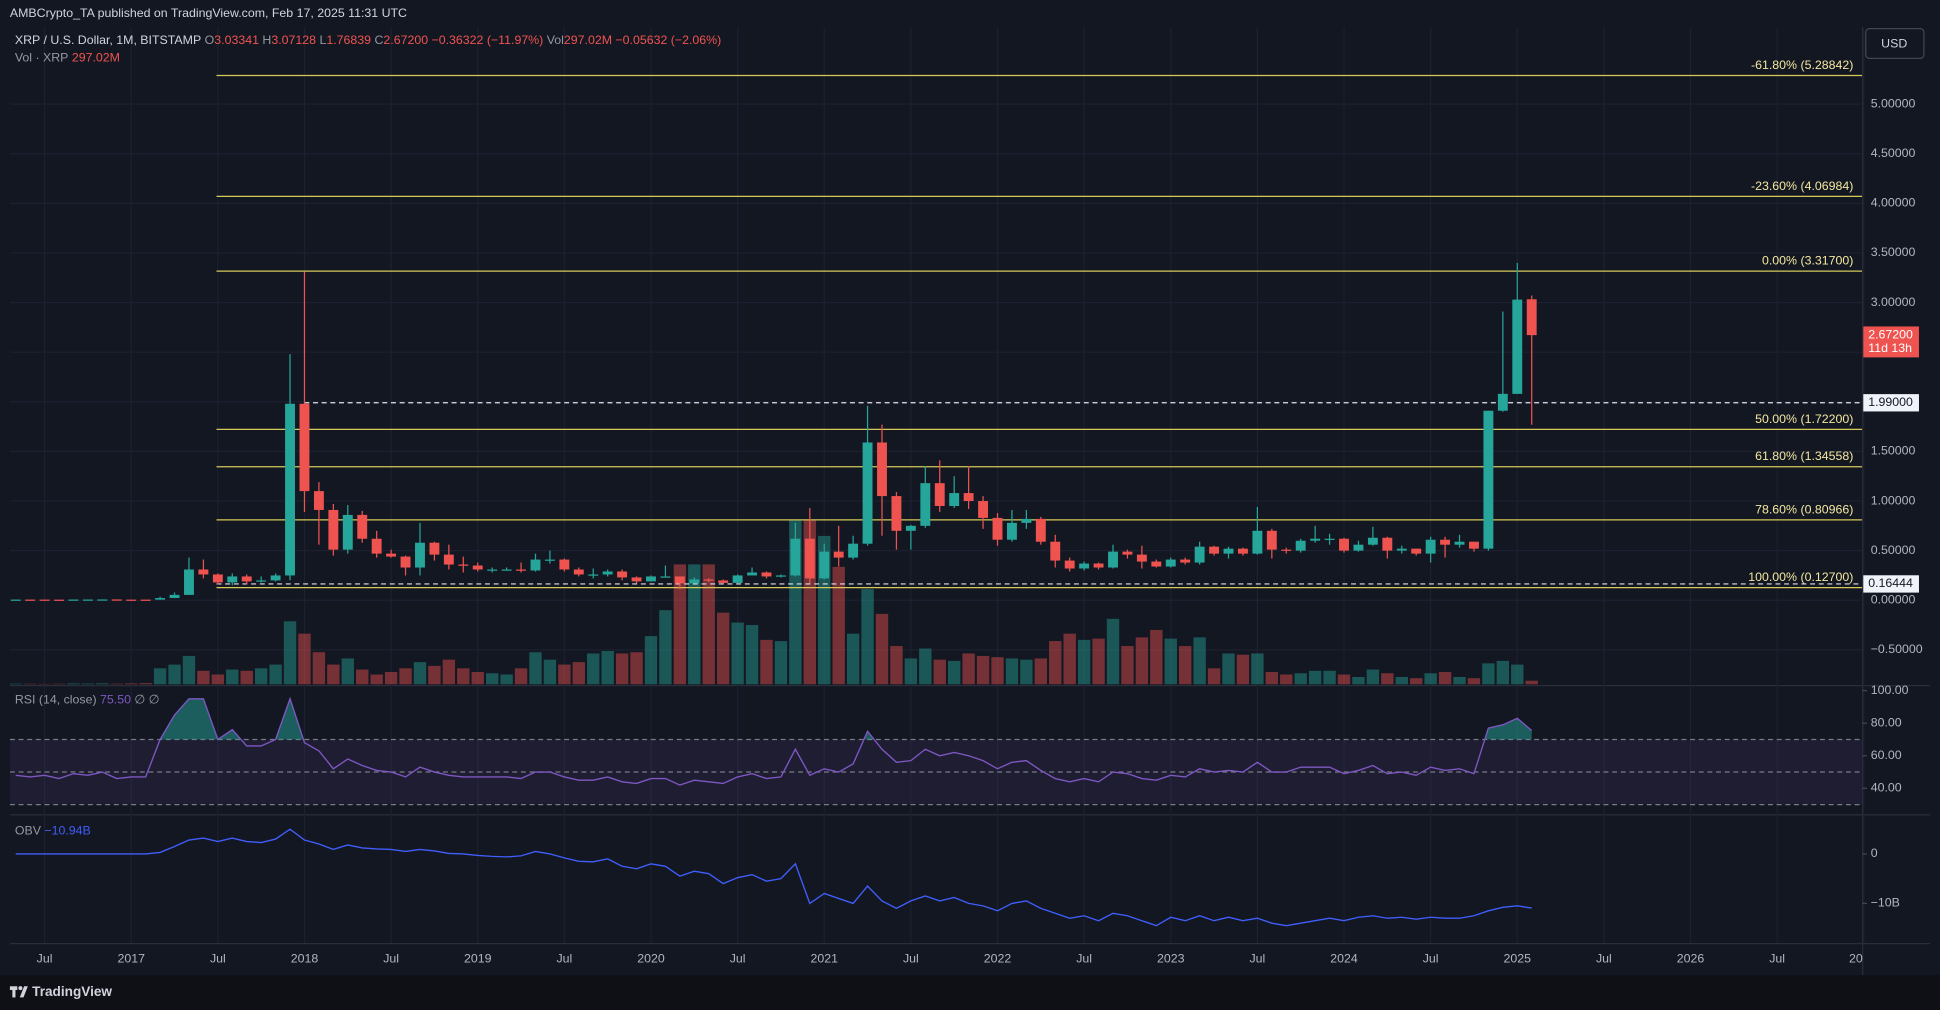 The width and height of the screenshot is (1940, 1010). Describe the element at coordinates (1893, 153) in the screenshot. I see `y-tick-label: 4.50000` at that location.